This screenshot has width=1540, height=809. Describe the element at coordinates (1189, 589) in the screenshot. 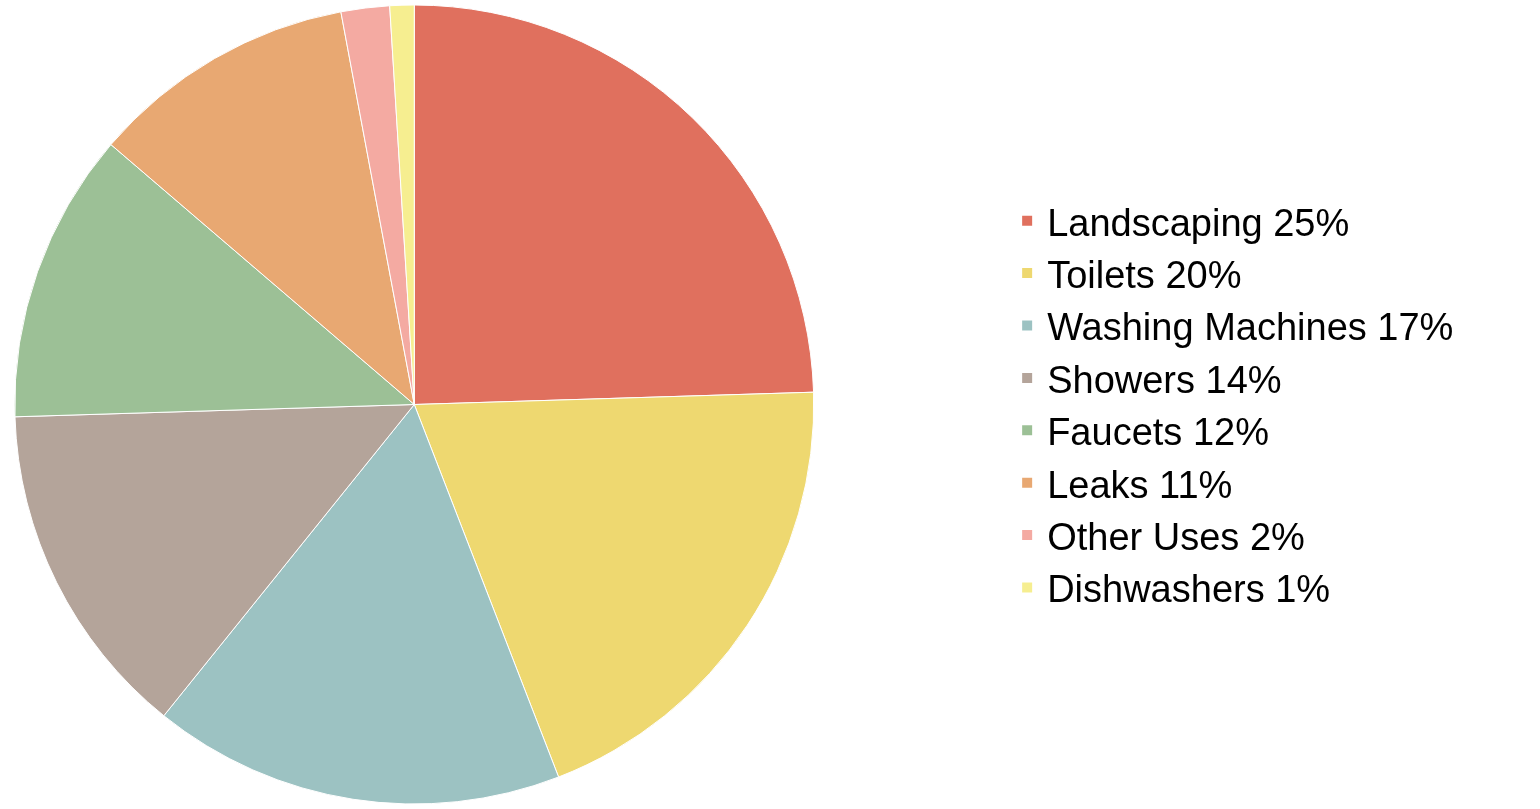

I see `legend-label: Dishwashers 1%` at that location.